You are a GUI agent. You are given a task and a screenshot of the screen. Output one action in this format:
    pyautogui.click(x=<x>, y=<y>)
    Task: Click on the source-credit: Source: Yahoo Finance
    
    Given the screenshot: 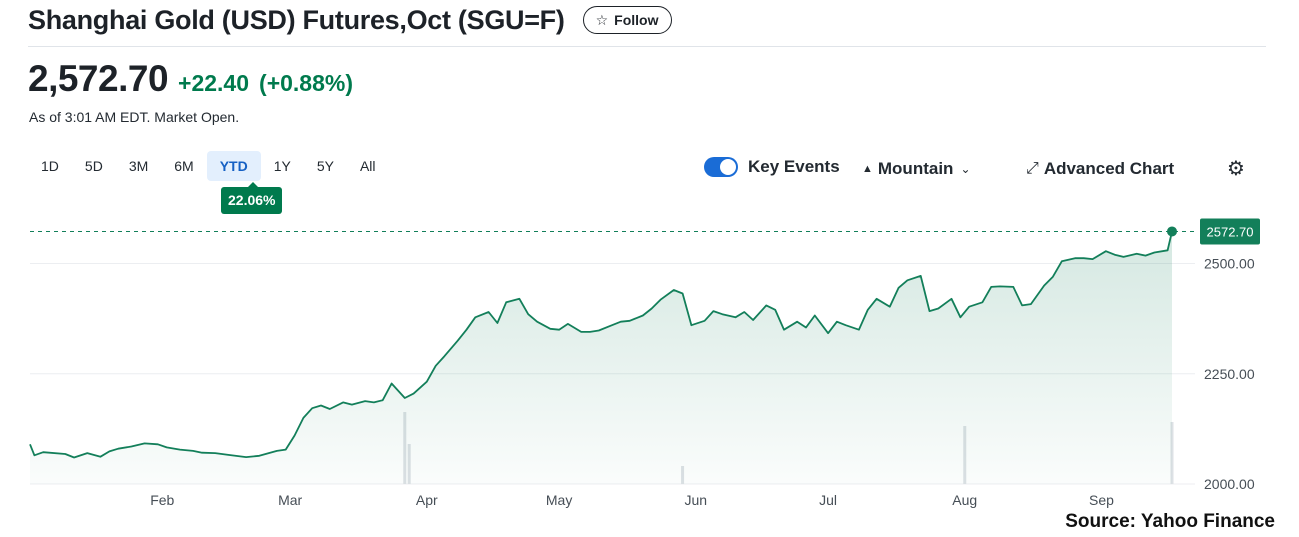 What is the action you would take?
    pyautogui.click(x=1170, y=521)
    